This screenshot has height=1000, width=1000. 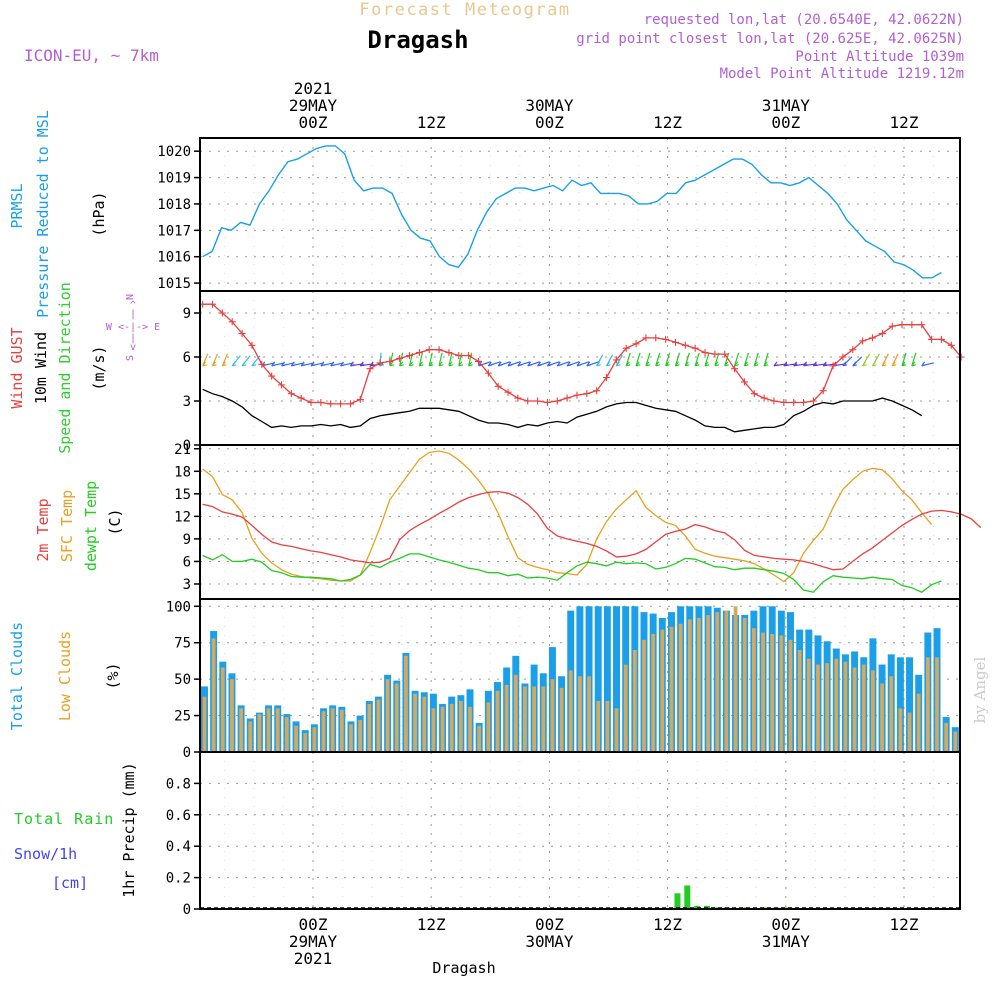 What do you see at coordinates (786, 105) in the screenshot?
I see `top-time-label: 31MAY` at bounding box center [786, 105].